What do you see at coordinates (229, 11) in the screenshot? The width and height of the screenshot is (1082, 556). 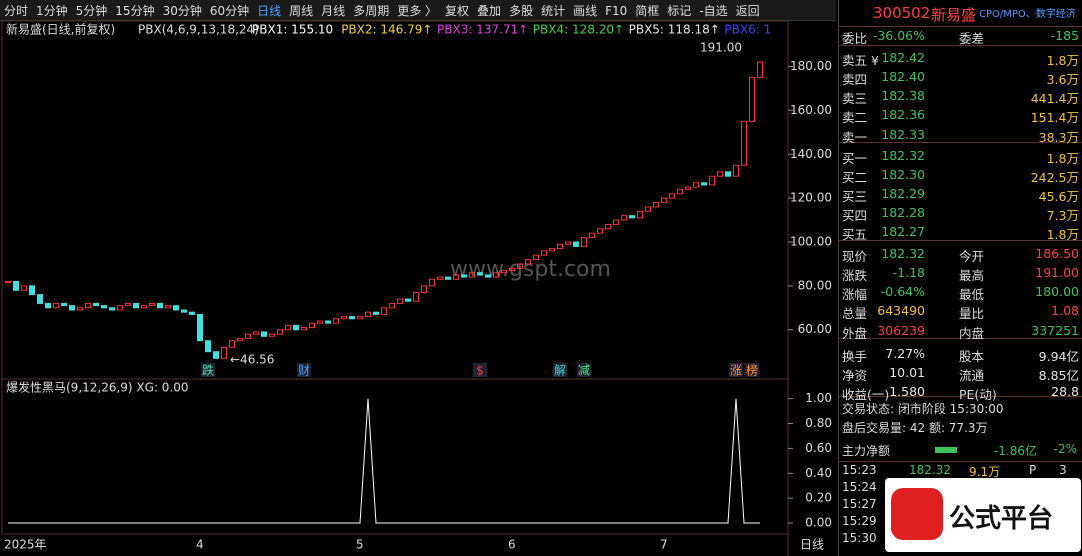 I see `toolbar-button: 60分钟` at bounding box center [229, 11].